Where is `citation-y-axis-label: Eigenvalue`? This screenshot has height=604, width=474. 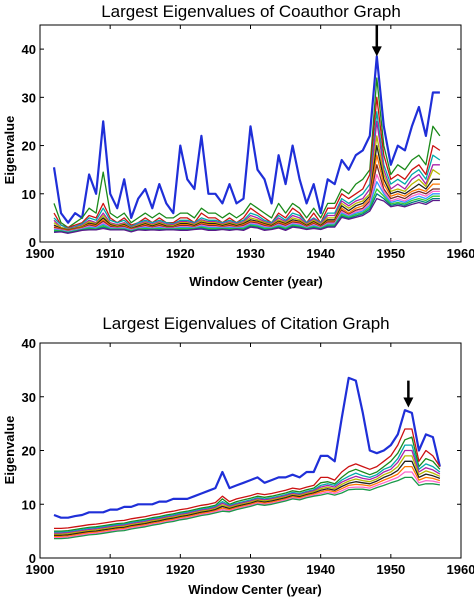
citation-y-axis-label: Eigenvalue is located at coordinates (9, 450).